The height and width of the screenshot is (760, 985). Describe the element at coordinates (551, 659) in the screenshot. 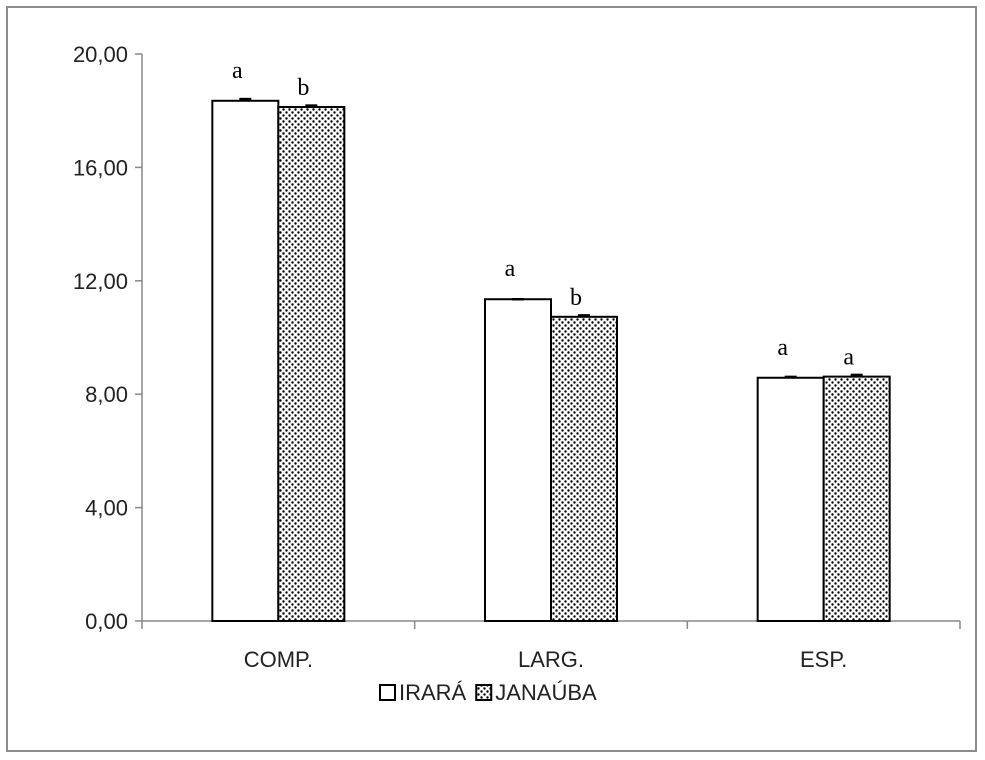

I see `x-tick-label: LARG.` at that location.